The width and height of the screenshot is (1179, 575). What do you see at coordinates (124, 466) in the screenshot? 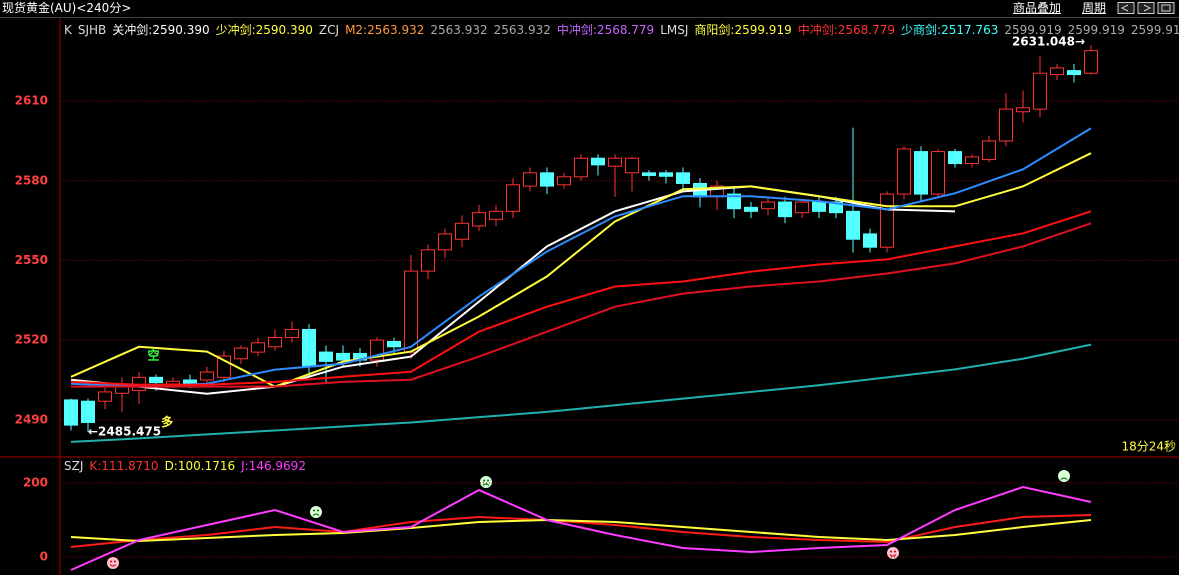
I see `header-item: K:111.8710` at bounding box center [124, 466].